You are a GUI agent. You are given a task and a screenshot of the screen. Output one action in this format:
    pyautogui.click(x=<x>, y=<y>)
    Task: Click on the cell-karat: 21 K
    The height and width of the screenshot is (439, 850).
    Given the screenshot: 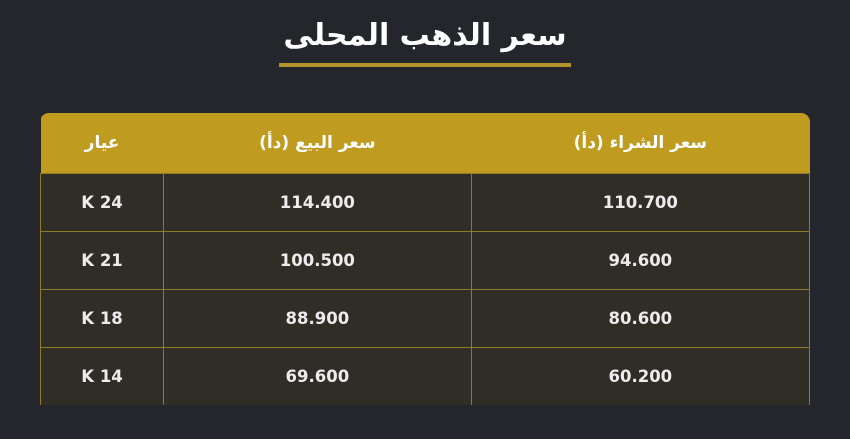 What is the action you would take?
    pyautogui.click(x=102, y=260)
    